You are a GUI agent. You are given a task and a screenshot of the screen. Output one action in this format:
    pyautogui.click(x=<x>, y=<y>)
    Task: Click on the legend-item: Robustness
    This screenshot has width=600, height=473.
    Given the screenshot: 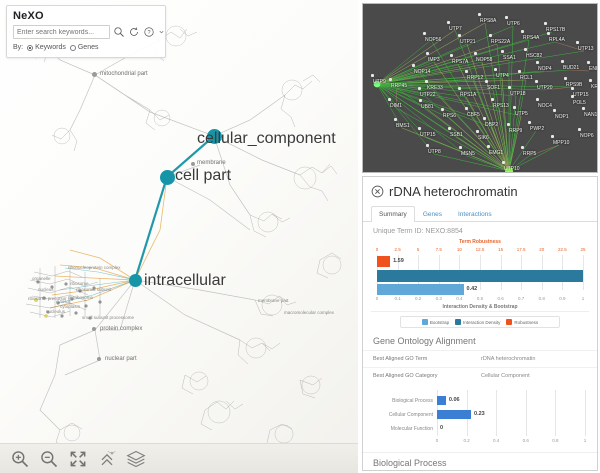 What is the action you would take?
    pyautogui.click(x=522, y=322)
    